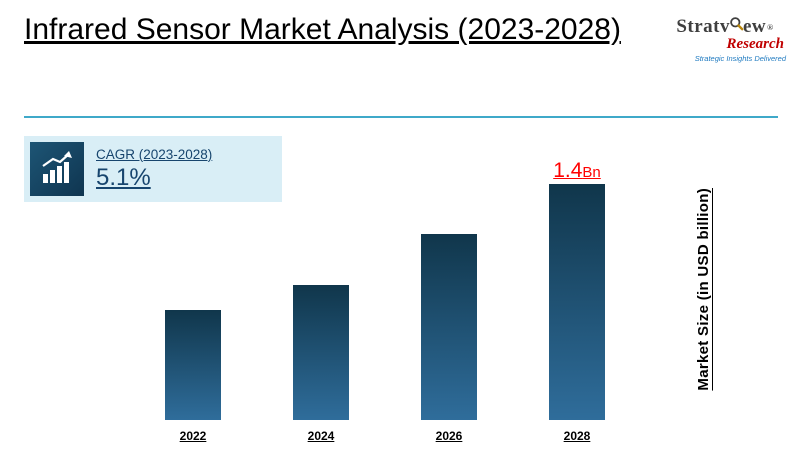  Describe the element at coordinates (193, 436) in the screenshot. I see `category-label-2022: 2022` at that location.